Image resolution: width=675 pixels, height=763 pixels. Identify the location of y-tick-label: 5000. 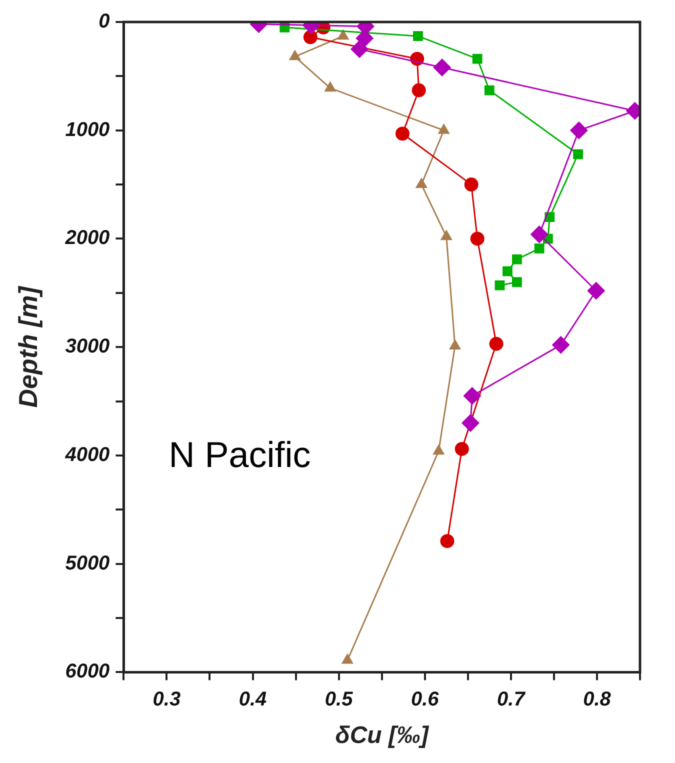
(87, 563).